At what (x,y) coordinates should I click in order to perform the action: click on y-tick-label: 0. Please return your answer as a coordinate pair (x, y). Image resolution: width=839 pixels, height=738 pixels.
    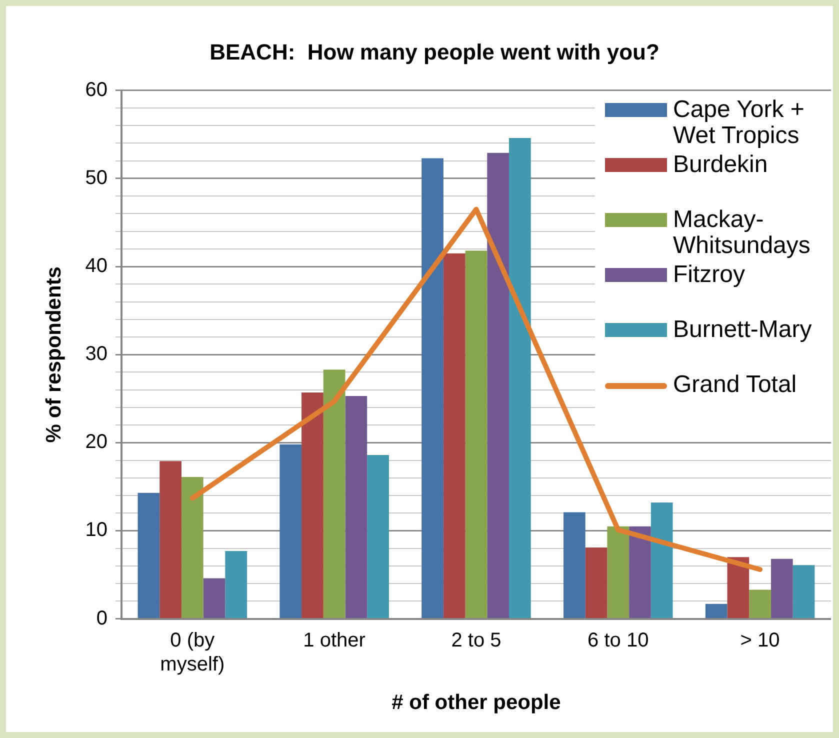
    Looking at the image, I should click on (102, 618).